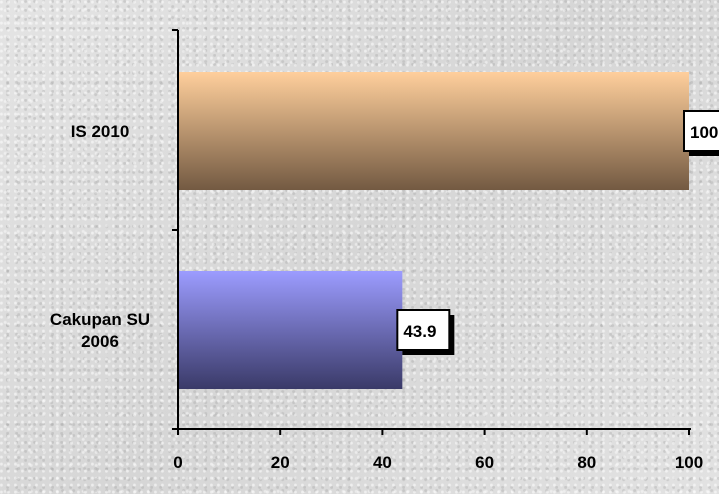 The image size is (719, 494). Describe the element at coordinates (100, 131) in the screenshot. I see `category-label-0: IS 2010` at that location.